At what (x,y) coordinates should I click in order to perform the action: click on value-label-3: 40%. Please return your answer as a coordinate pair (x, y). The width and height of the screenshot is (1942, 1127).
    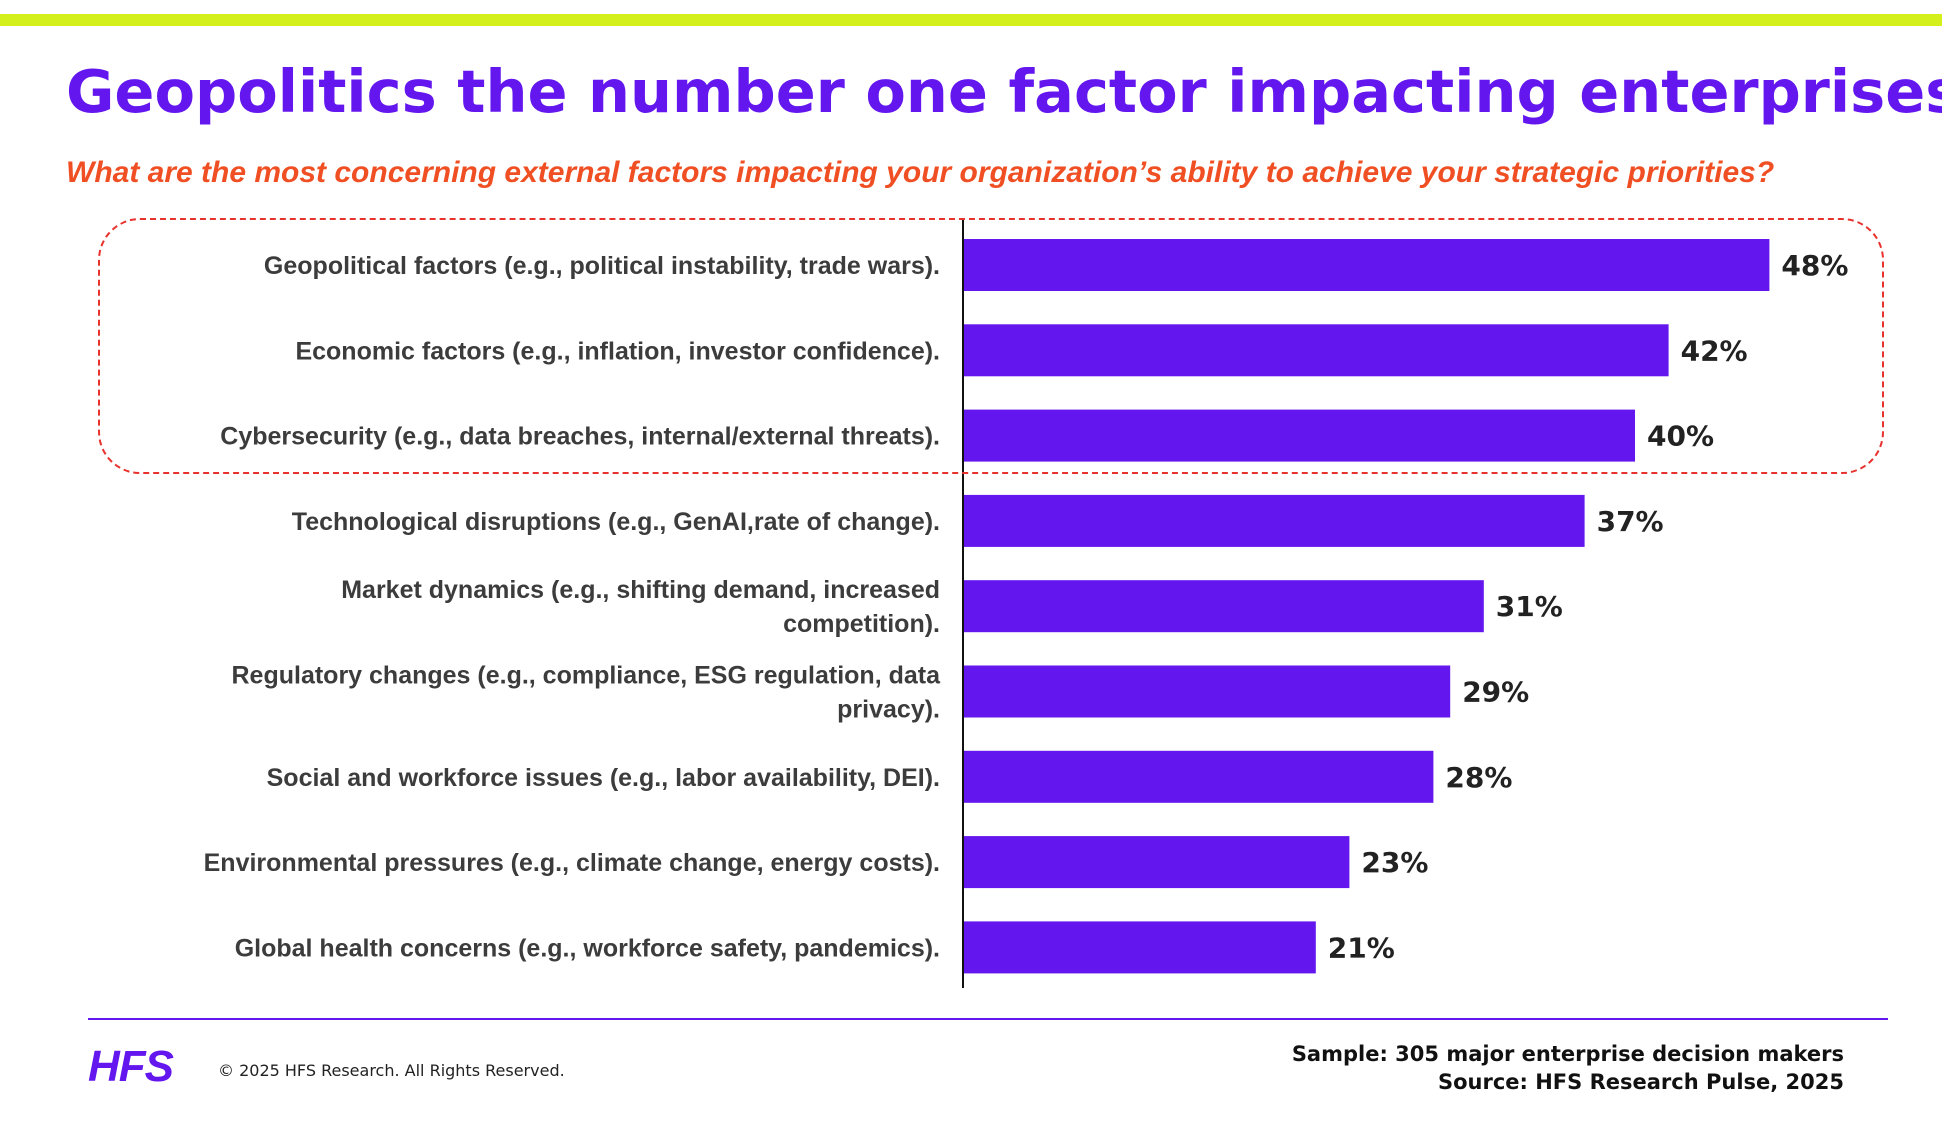
    Looking at the image, I should click on (1680, 436).